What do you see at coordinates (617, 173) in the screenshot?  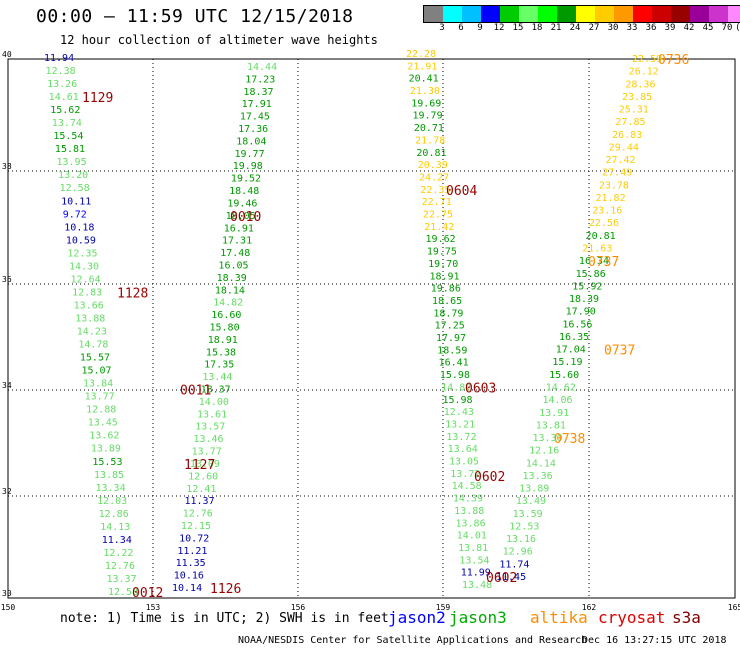 I see `wave-height-label: 27.49` at bounding box center [617, 173].